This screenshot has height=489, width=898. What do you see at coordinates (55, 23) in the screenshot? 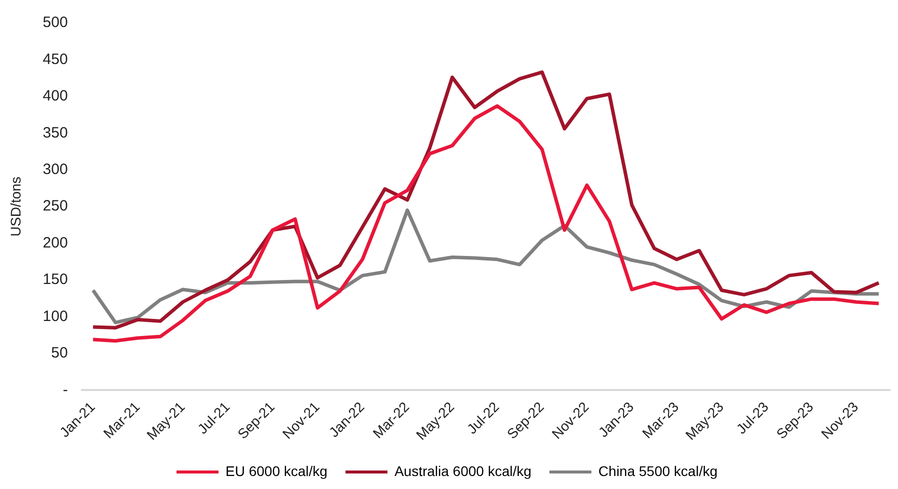
I see `y-tick-label: 500` at bounding box center [55, 23].